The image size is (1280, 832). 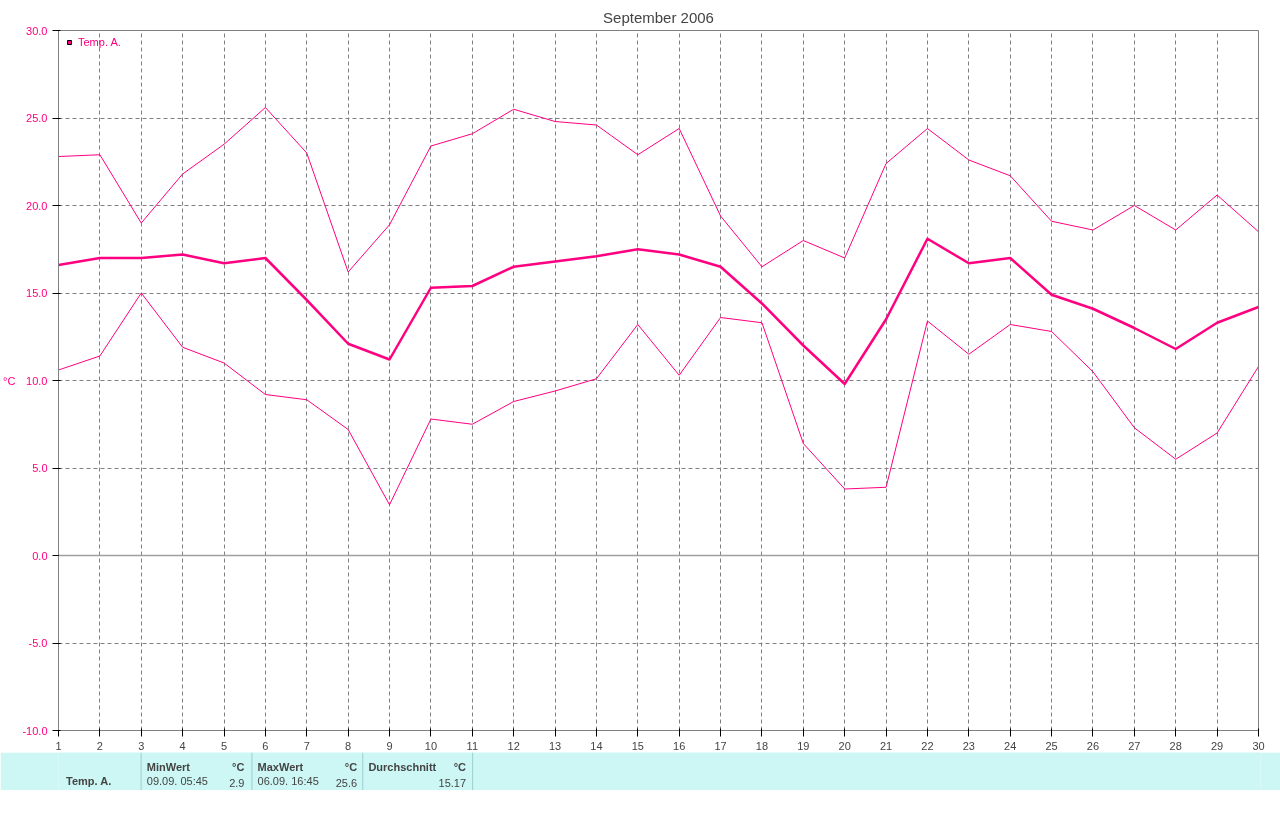 I want to click on x-tick-label: 1, so click(x=58, y=745).